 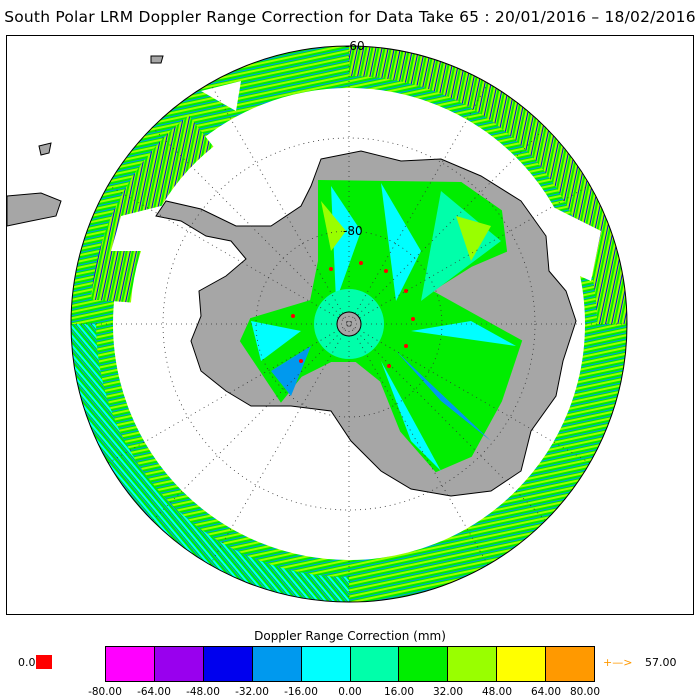 I want to click on colorbar-tick: -32.00, so click(x=252, y=692).